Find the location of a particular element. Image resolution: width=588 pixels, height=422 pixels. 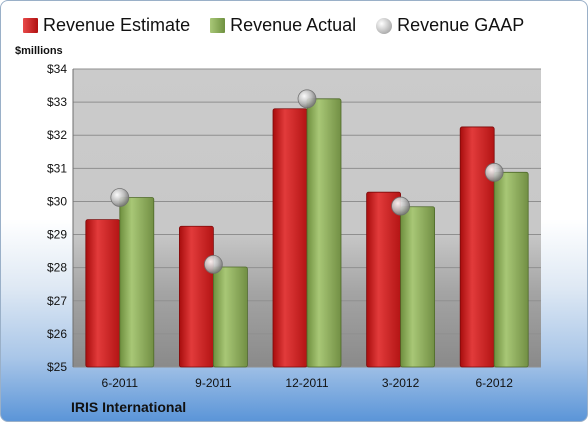

x-tick-label: 6-2012 is located at coordinates (495, 383).